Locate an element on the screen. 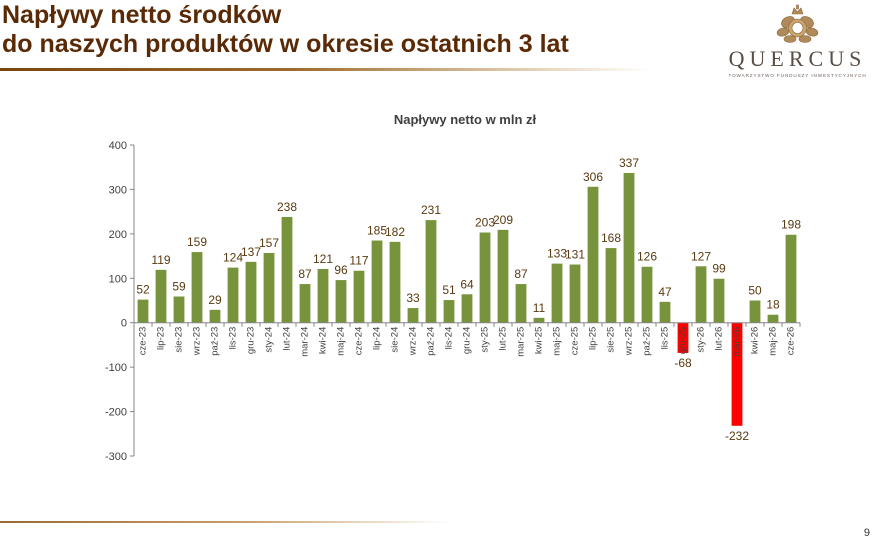  data-label: 11 is located at coordinates (539, 308).